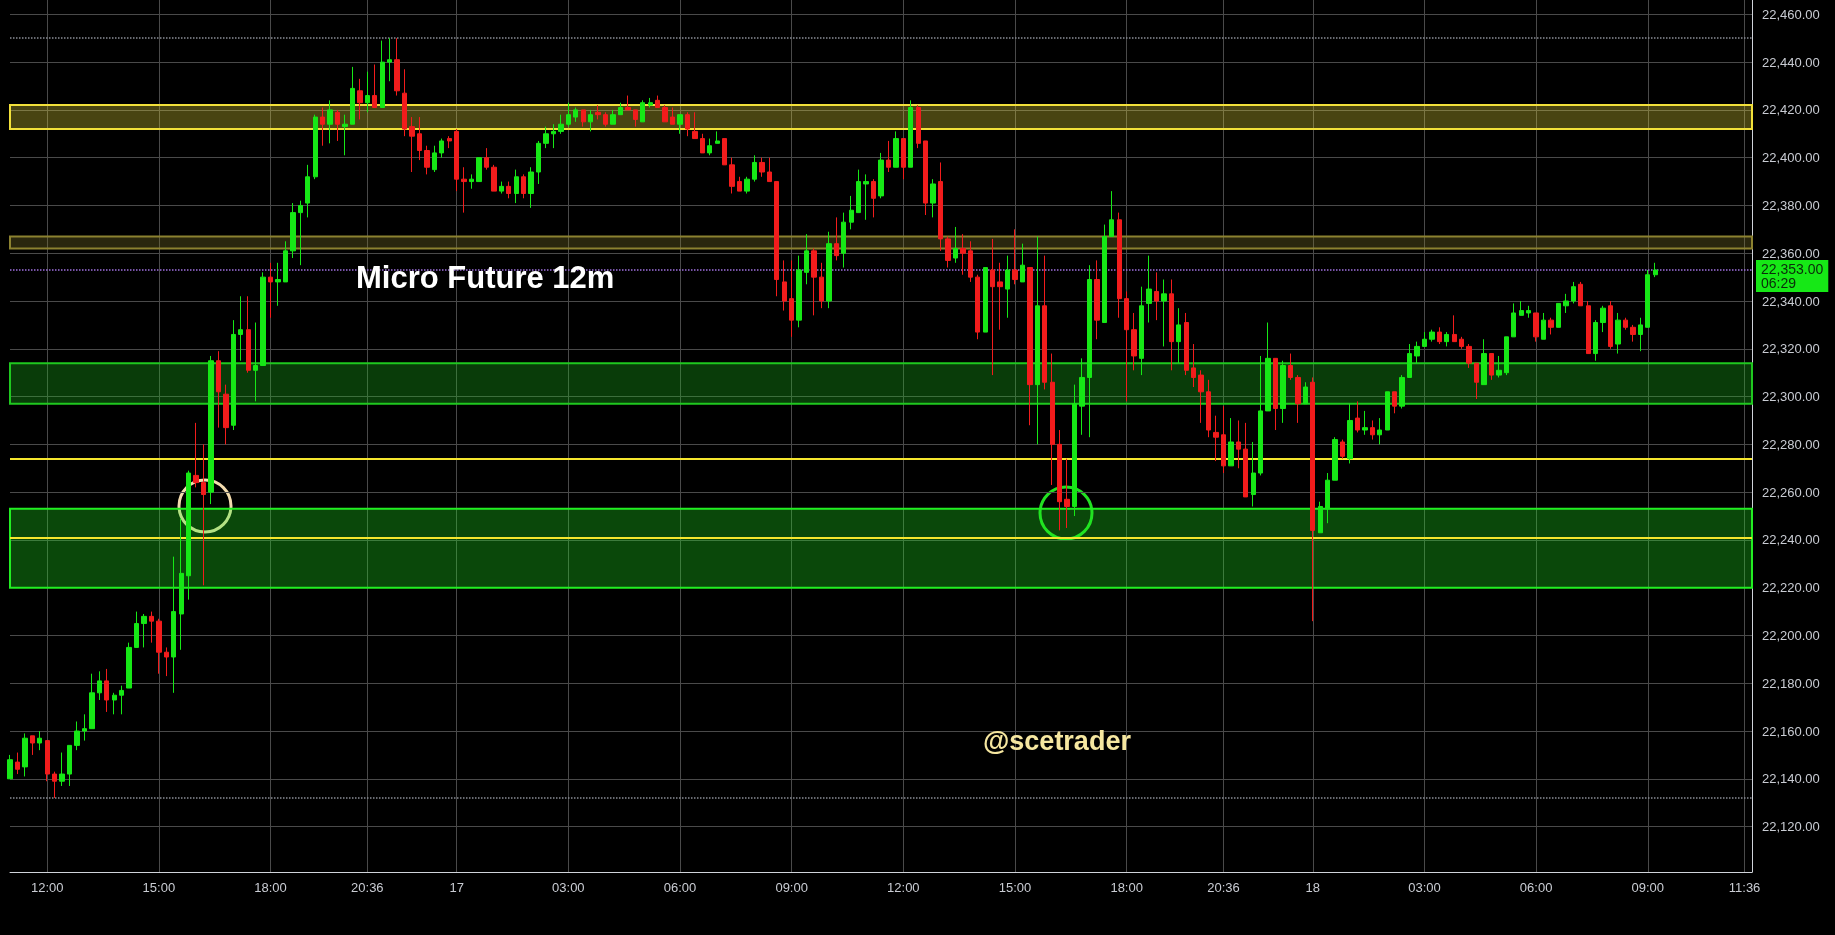  Describe the element at coordinates (159, 887) in the screenshot. I see `x-tick-label: 15:00` at that location.